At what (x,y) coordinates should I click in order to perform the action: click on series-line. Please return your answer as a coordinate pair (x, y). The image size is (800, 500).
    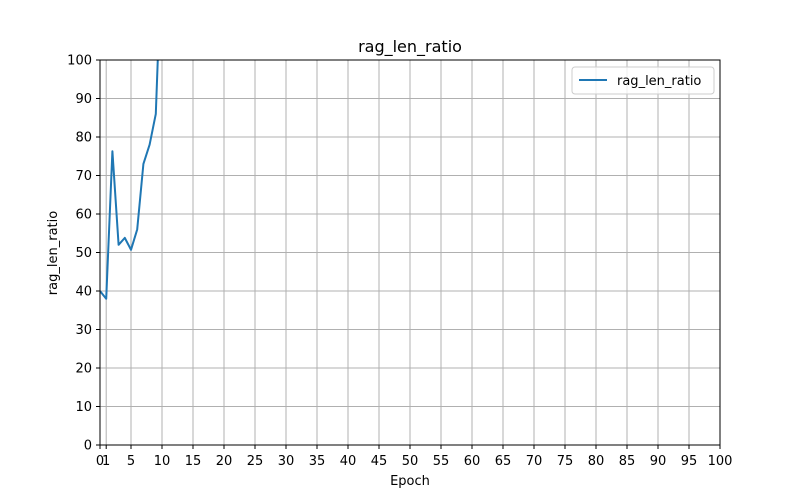
    Looking at the image, I should click on (129, 180).